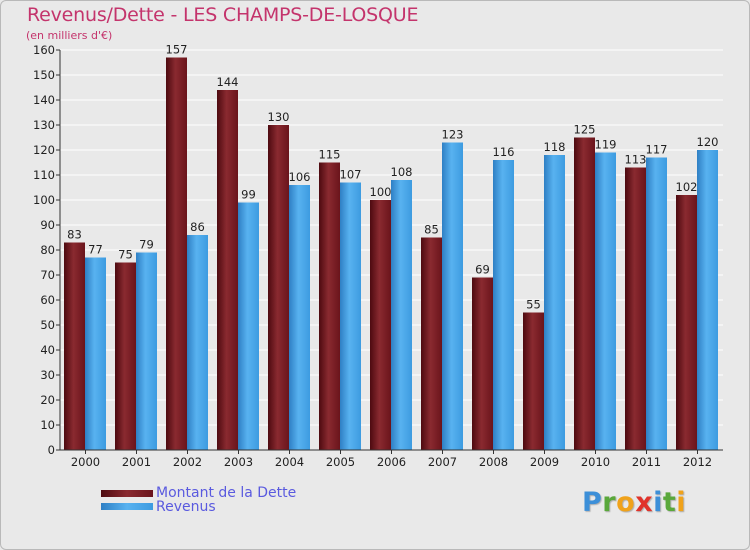 The width and height of the screenshot is (750, 550). Describe the element at coordinates (44, 150) in the screenshot. I see `y-tick-label: 120` at that location.